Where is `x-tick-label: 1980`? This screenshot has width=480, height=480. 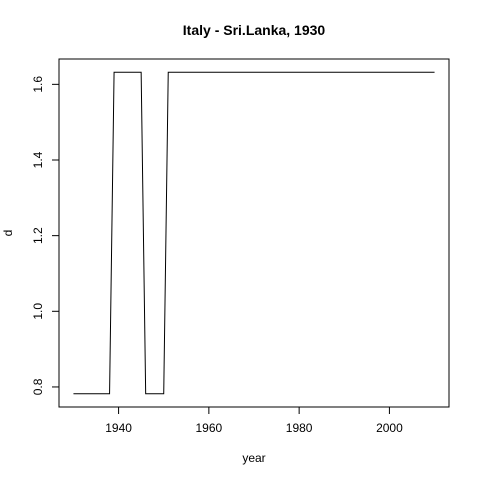
x-tick-label: 1980 is located at coordinates (299, 428).